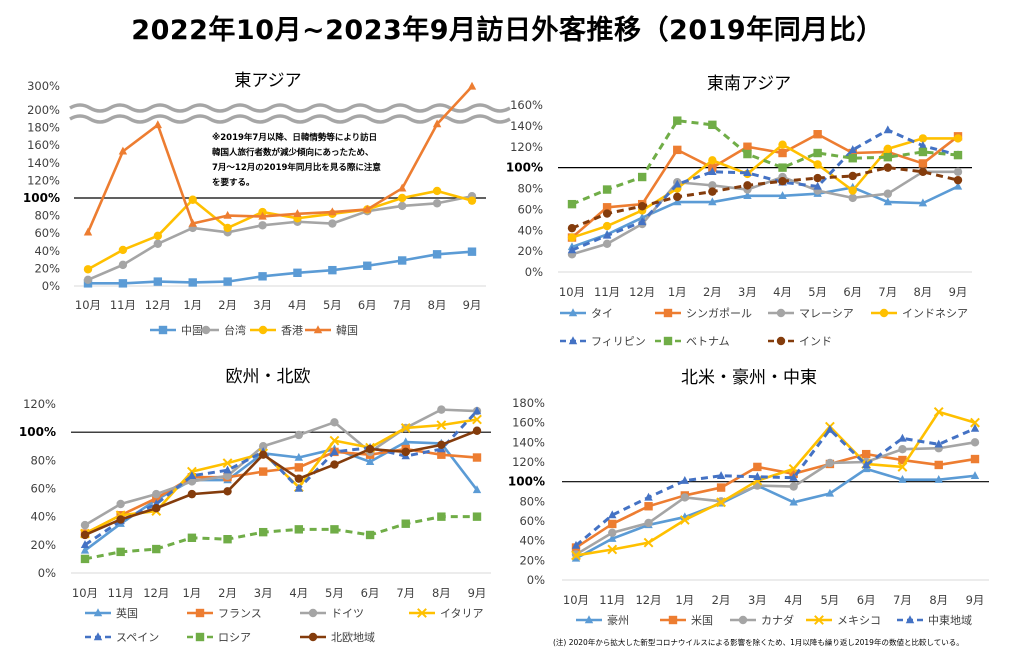 This screenshot has width=1015, height=663. I want to click on x-tick-label: 6月, so click(866, 600).